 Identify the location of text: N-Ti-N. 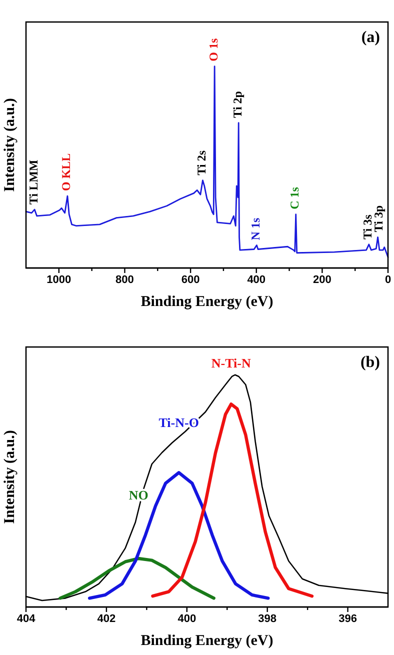
(231, 363).